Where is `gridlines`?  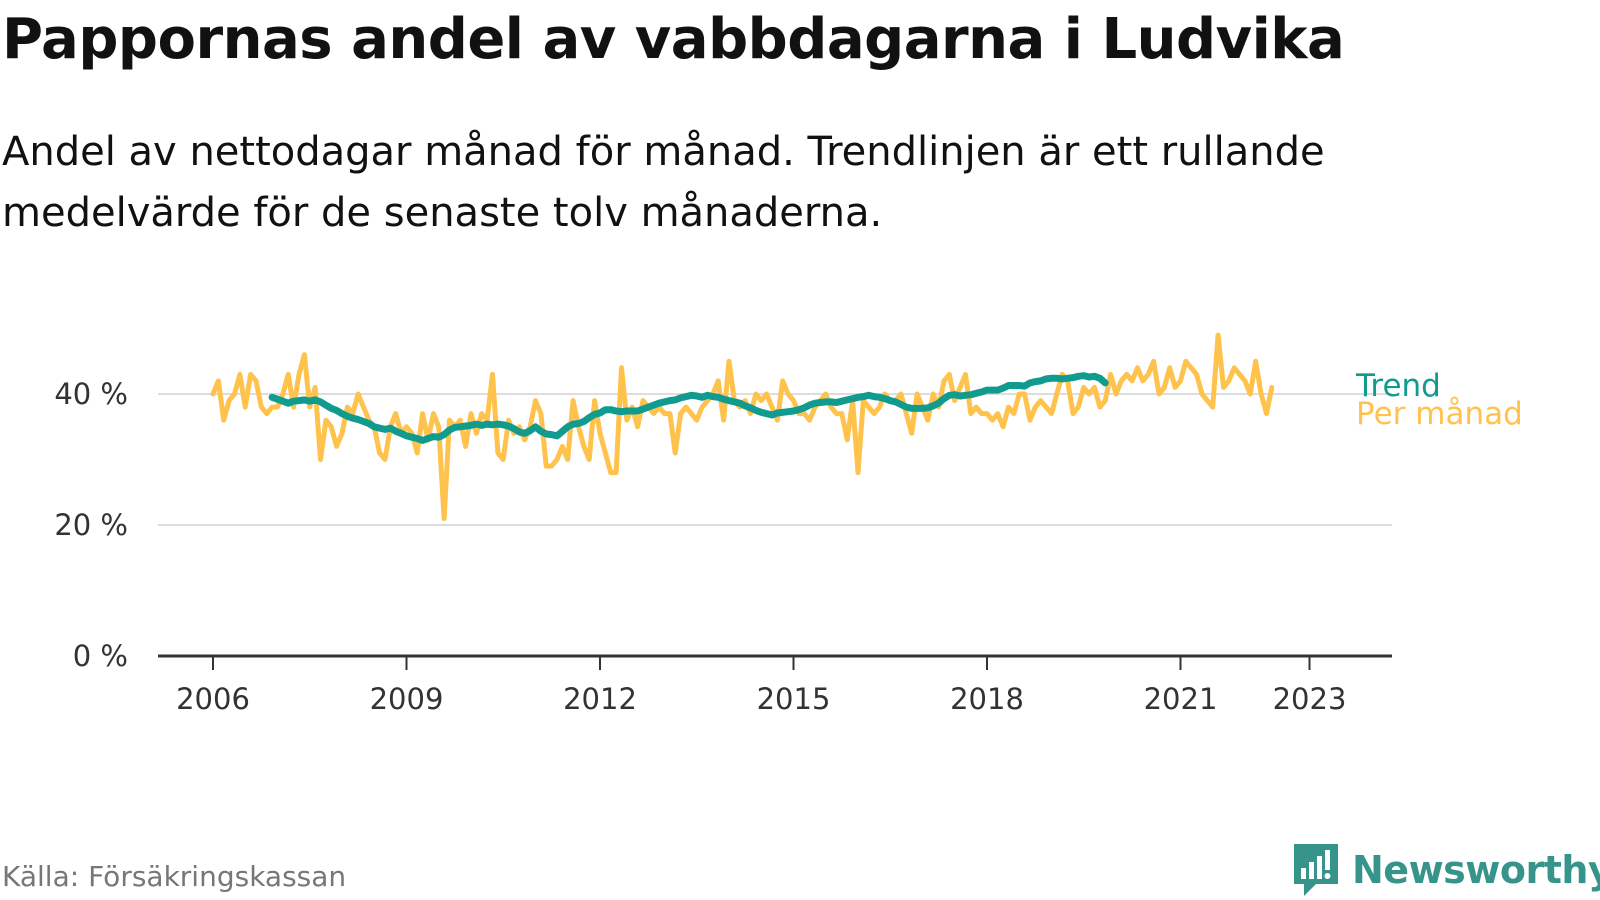
gridlines is located at coordinates (775, 459).